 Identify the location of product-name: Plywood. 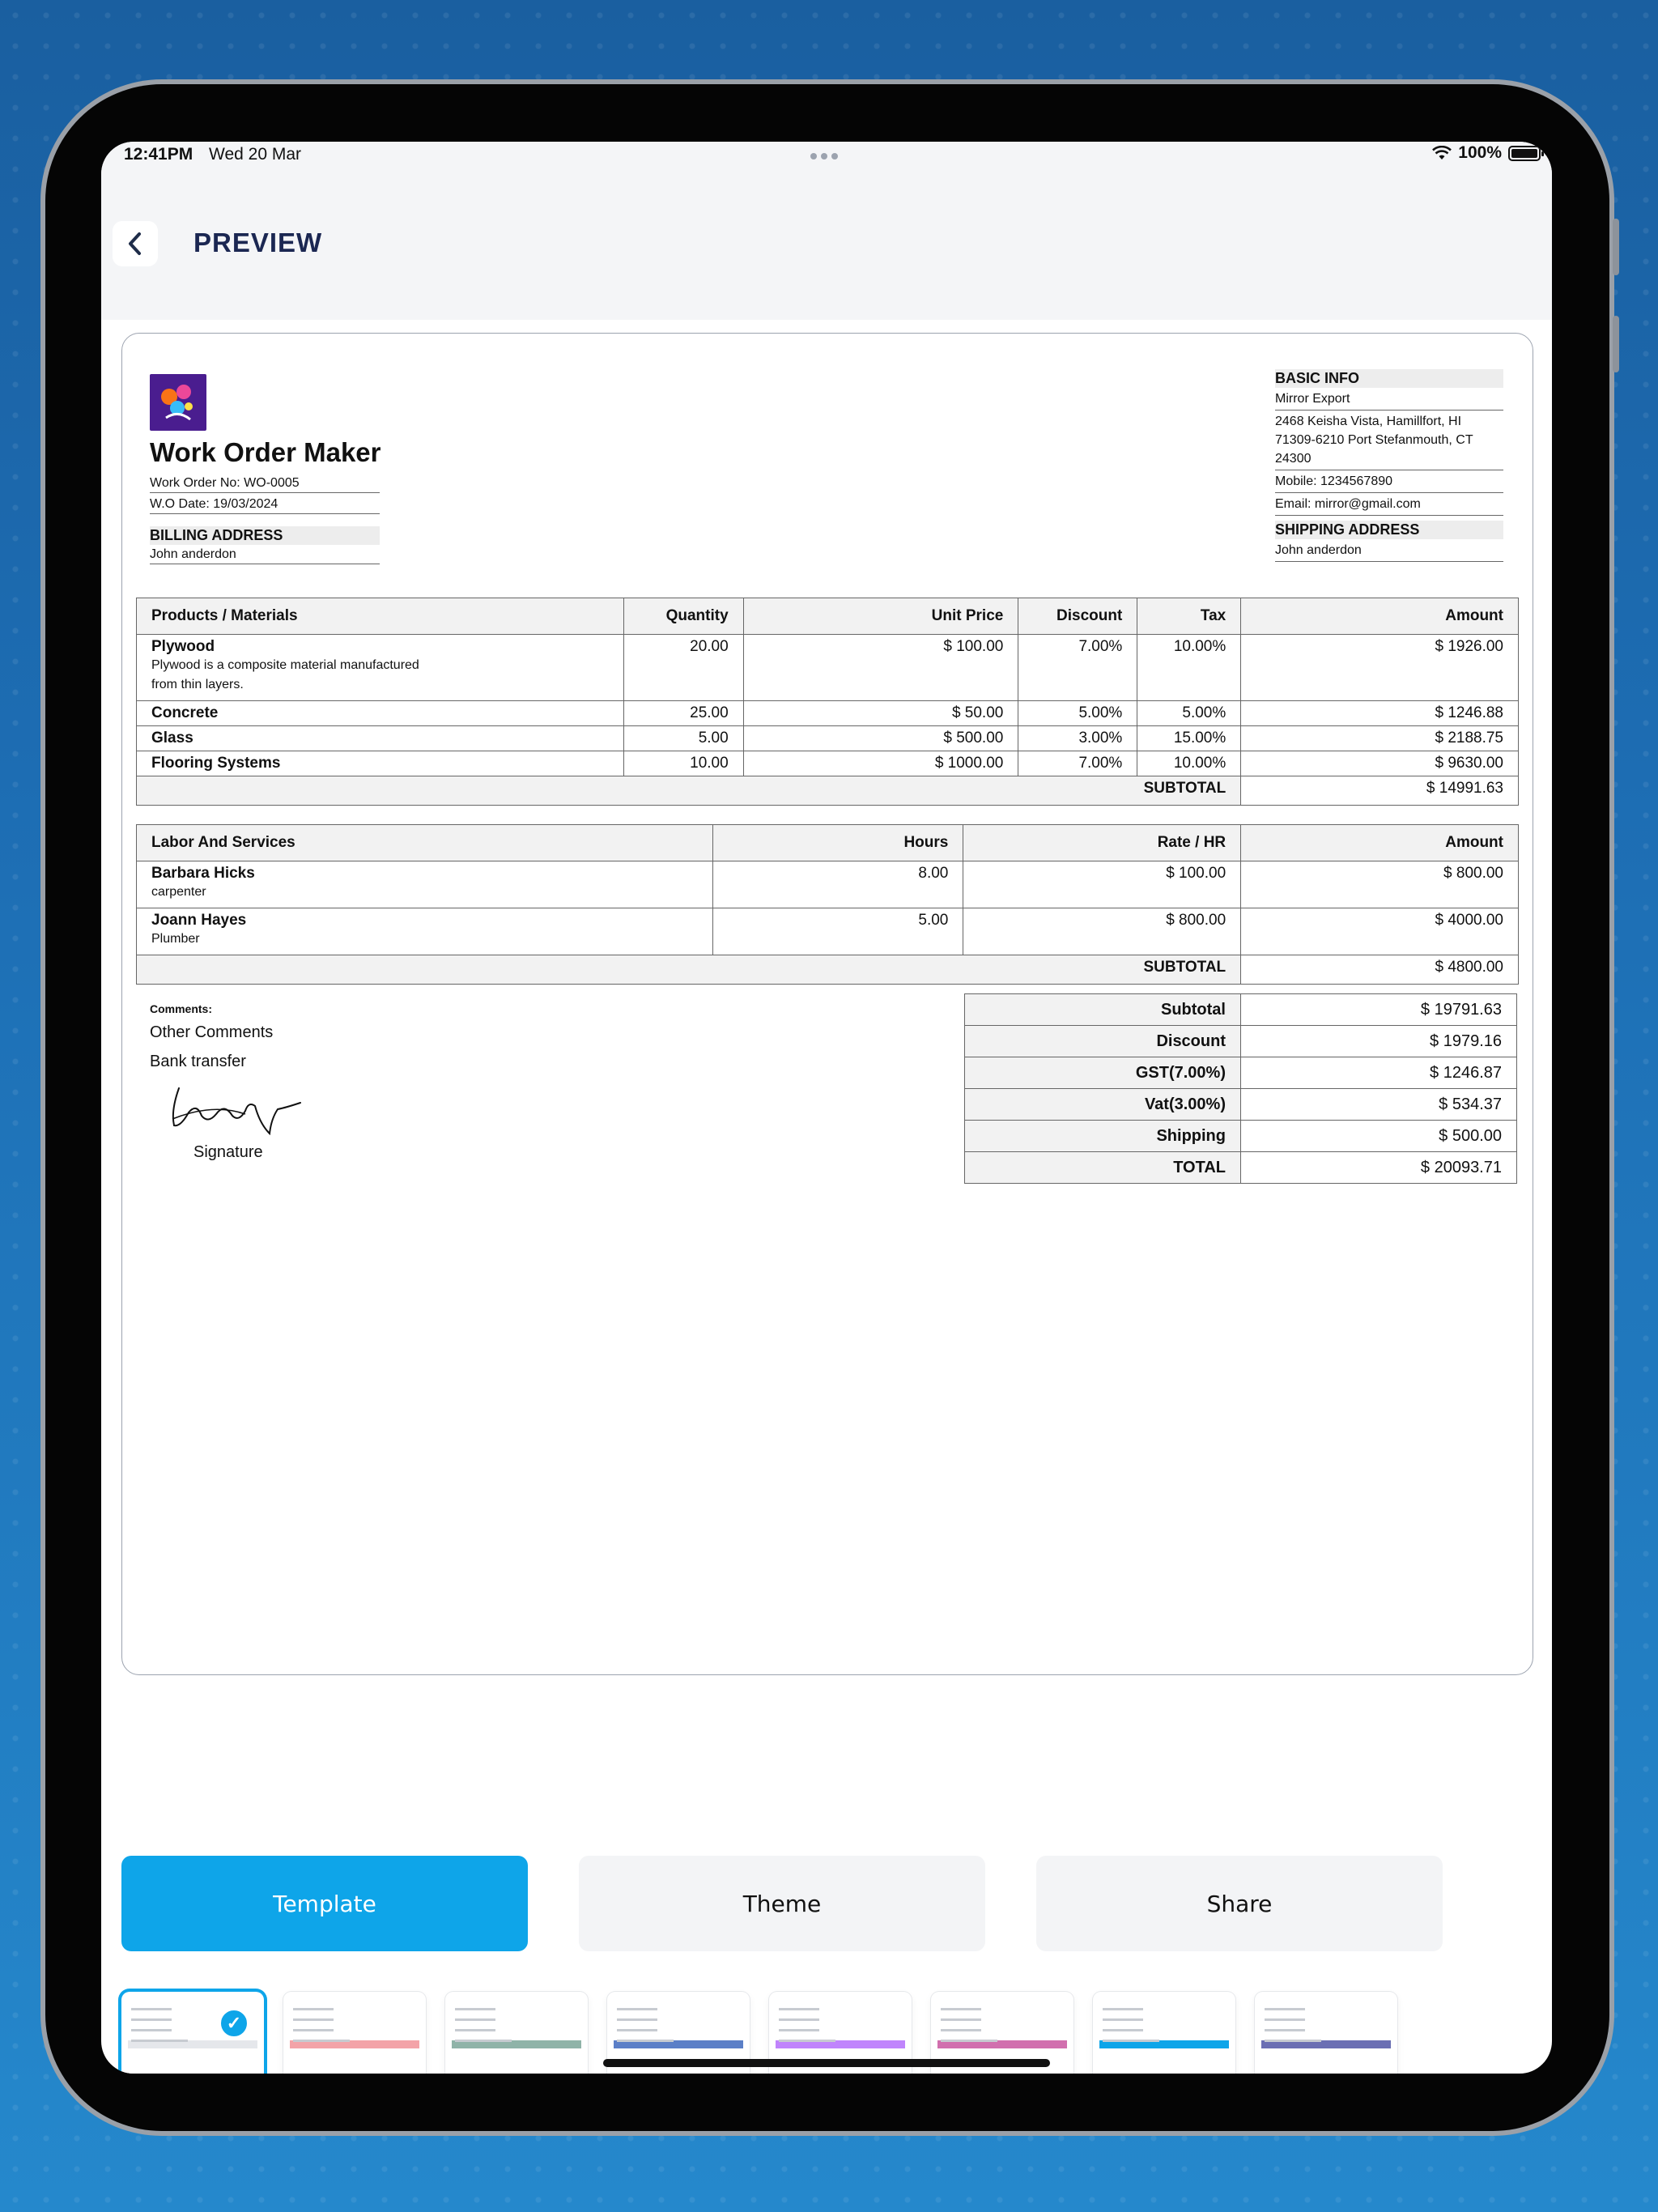
(183, 647).